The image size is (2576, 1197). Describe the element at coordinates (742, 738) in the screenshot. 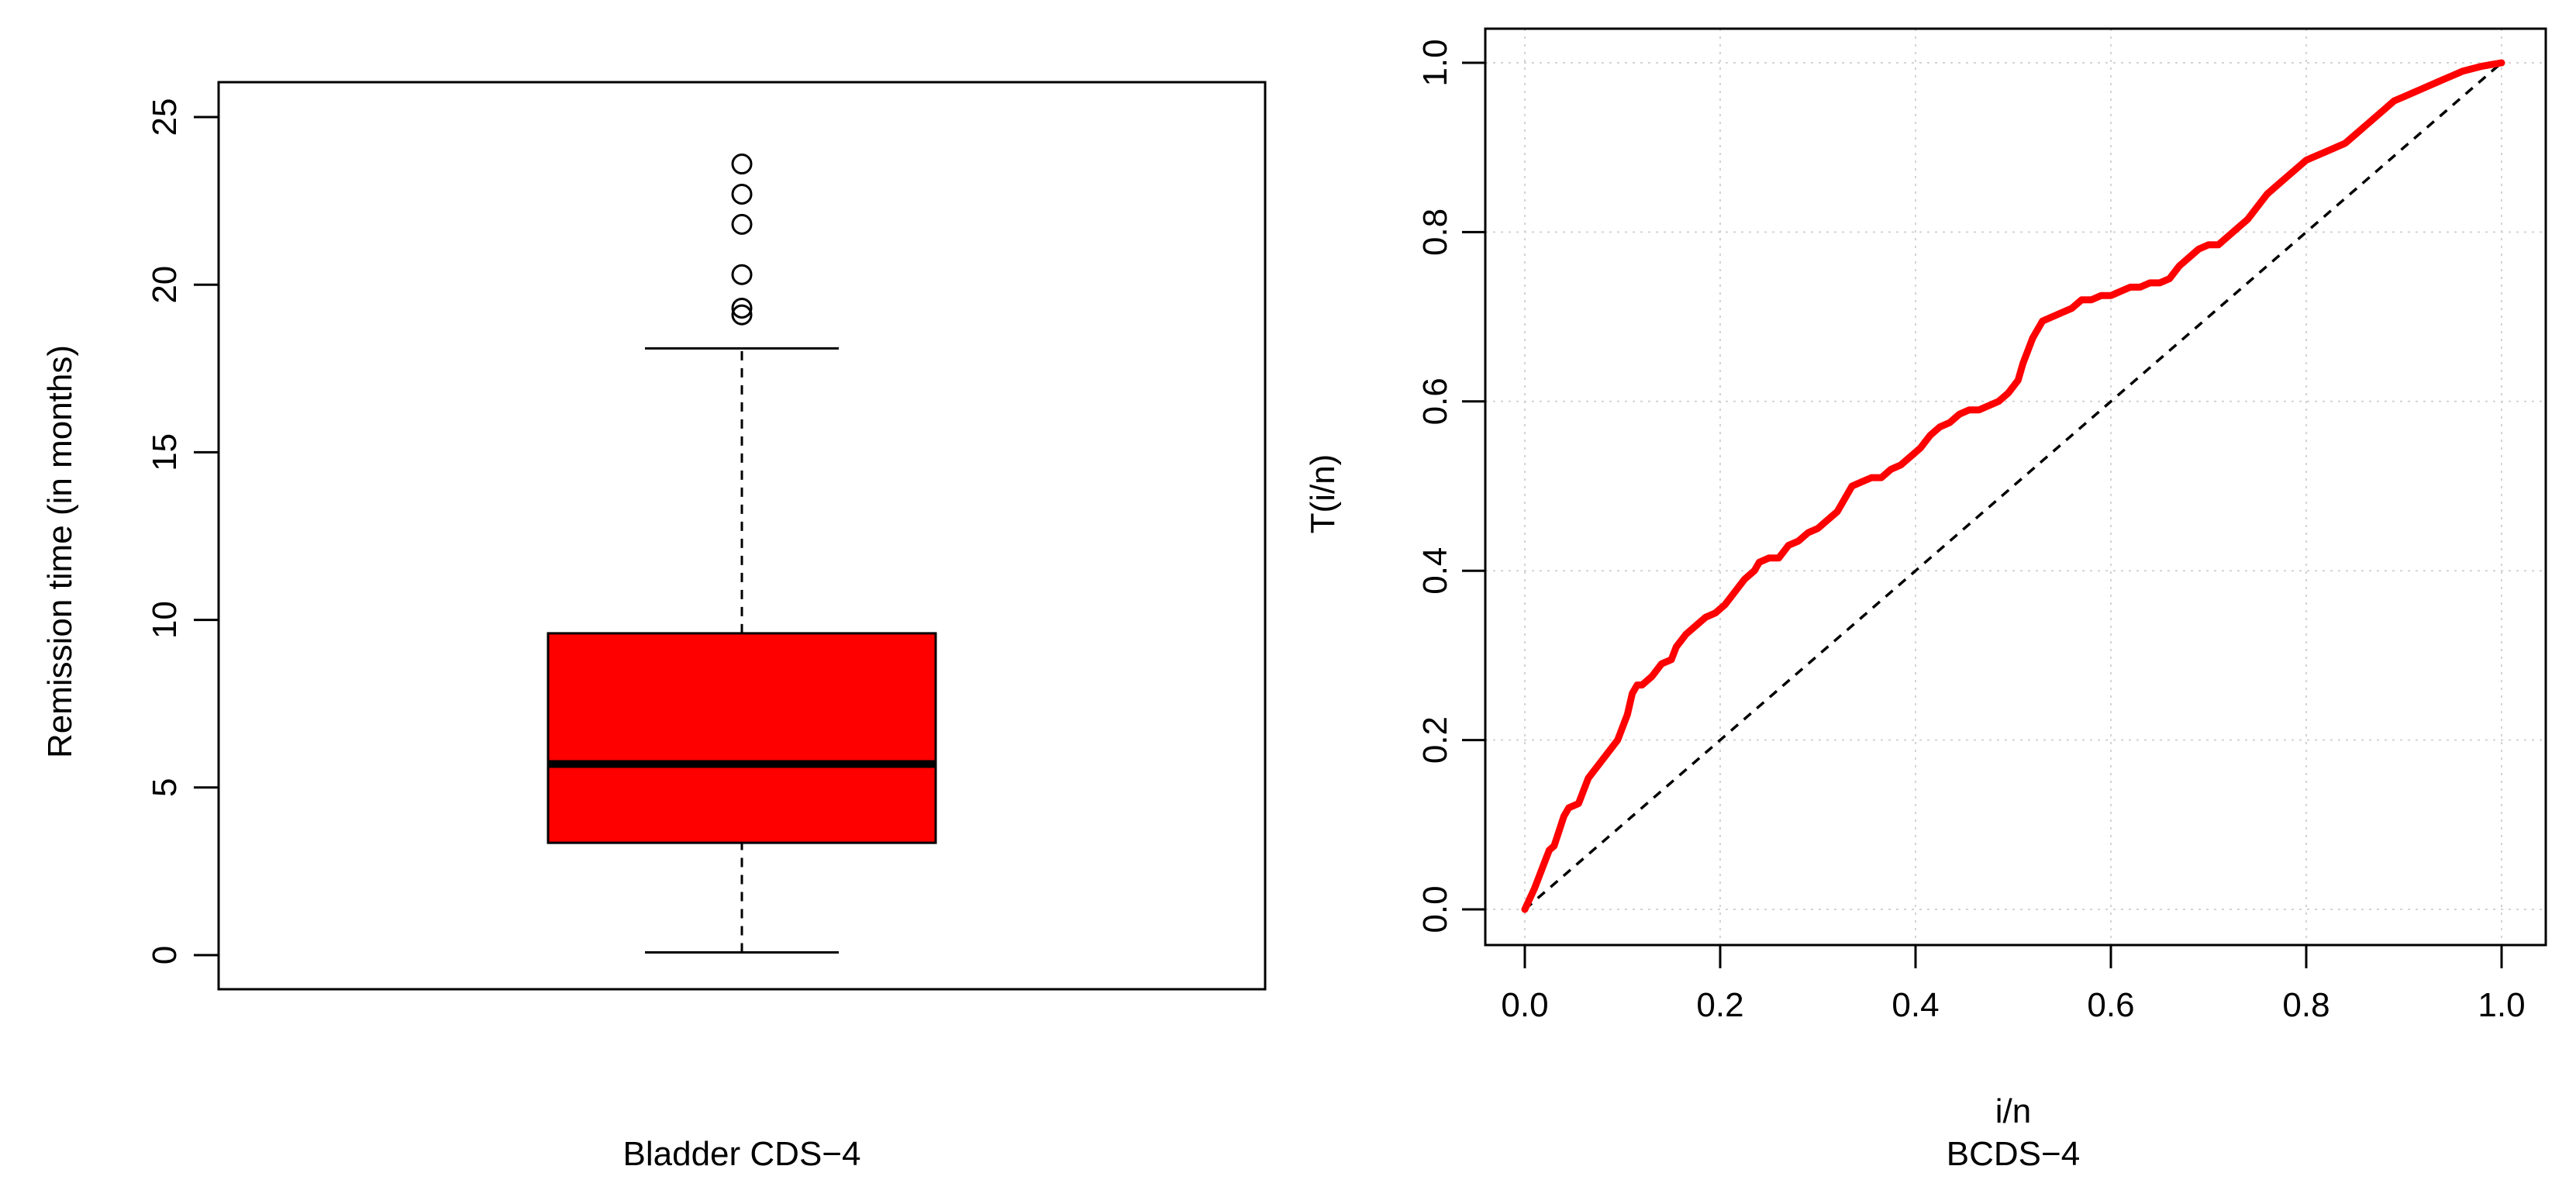

I see `boxplot-box` at that location.